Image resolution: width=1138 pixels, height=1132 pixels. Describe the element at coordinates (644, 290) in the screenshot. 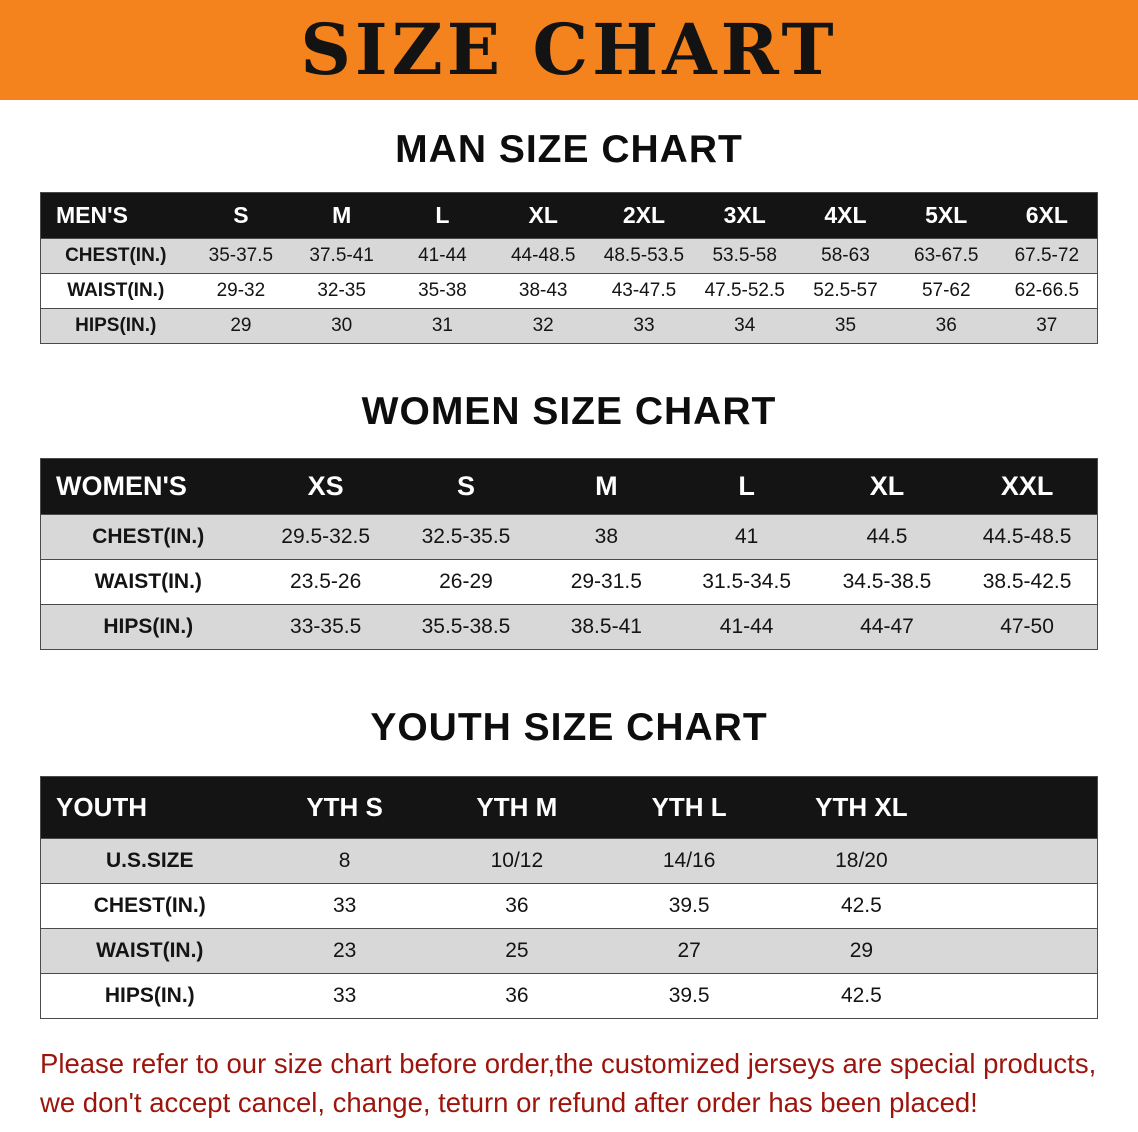

I see `measurement-value: 43-47.5` at that location.